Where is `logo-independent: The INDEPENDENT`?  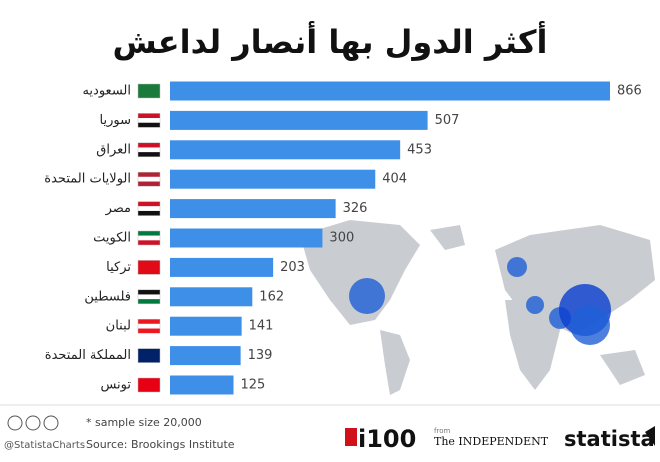 logo-independent: The INDEPENDENT is located at coordinates (491, 441).